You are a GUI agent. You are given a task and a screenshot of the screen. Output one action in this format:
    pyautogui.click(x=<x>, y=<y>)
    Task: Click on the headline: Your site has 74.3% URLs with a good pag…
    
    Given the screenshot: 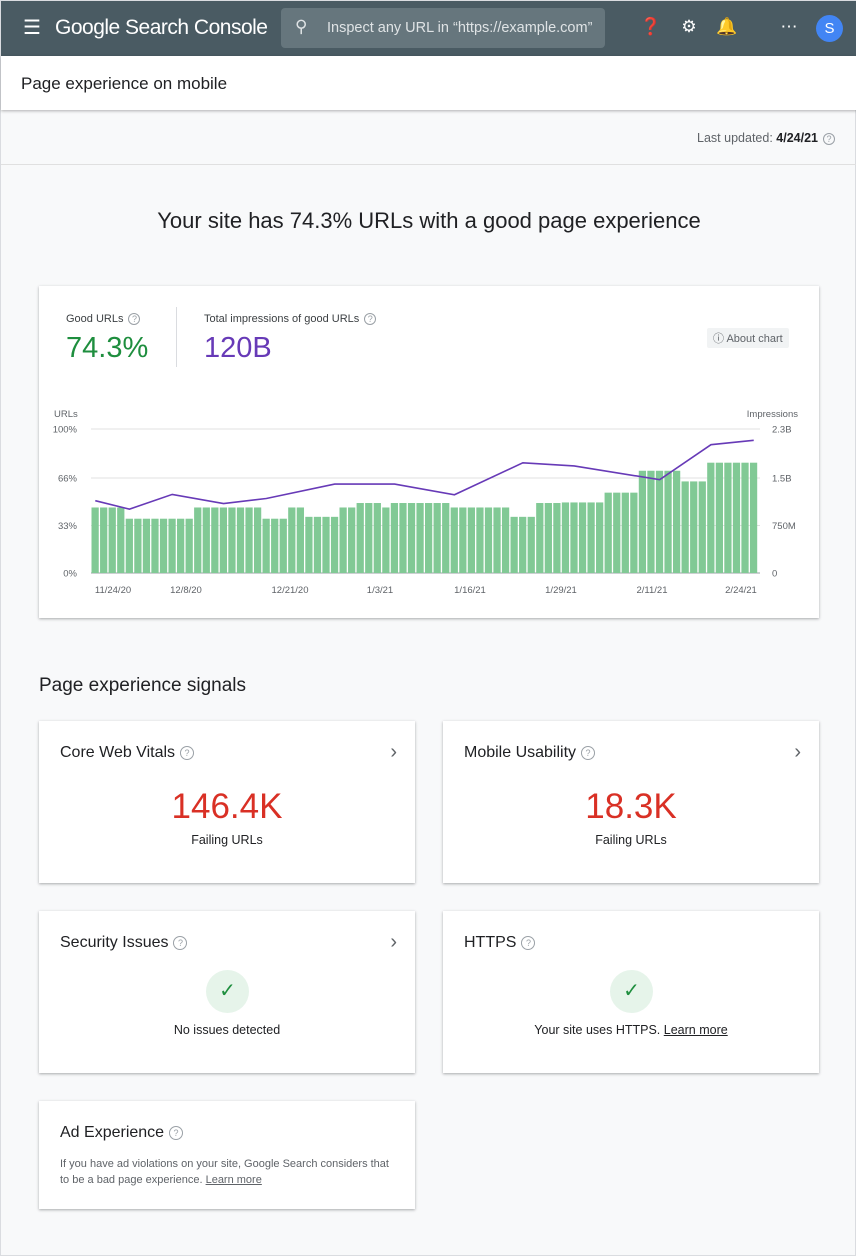 What is the action you would take?
    pyautogui.click(x=429, y=220)
    